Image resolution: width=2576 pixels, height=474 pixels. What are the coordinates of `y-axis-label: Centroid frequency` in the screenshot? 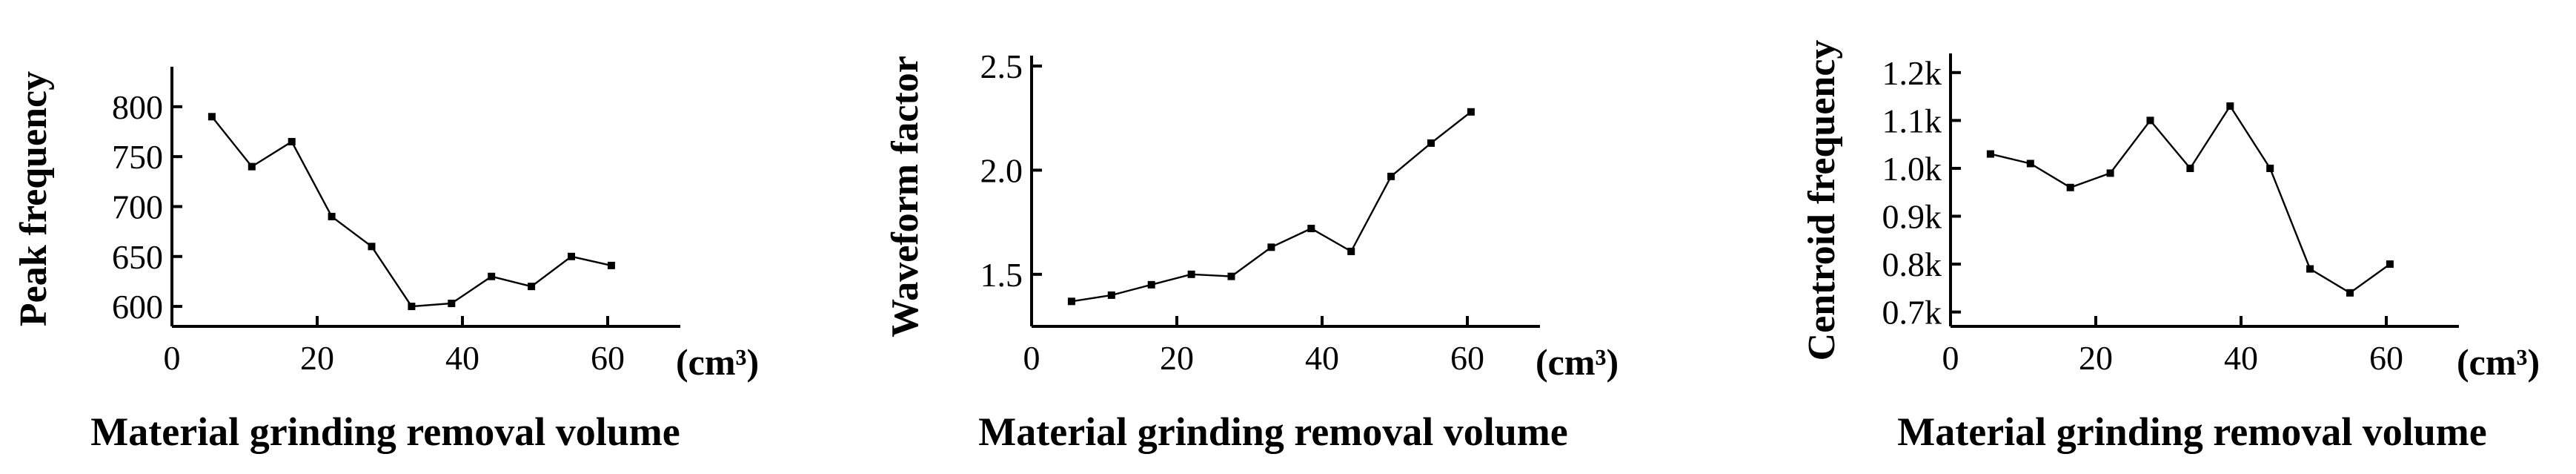 It's located at (1822, 201).